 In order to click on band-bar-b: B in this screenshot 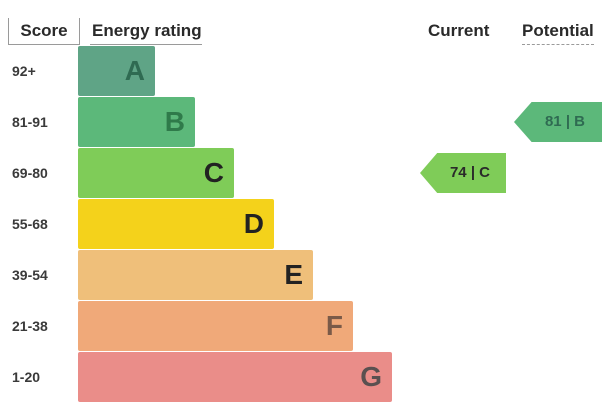, I will do `click(136, 122)`.